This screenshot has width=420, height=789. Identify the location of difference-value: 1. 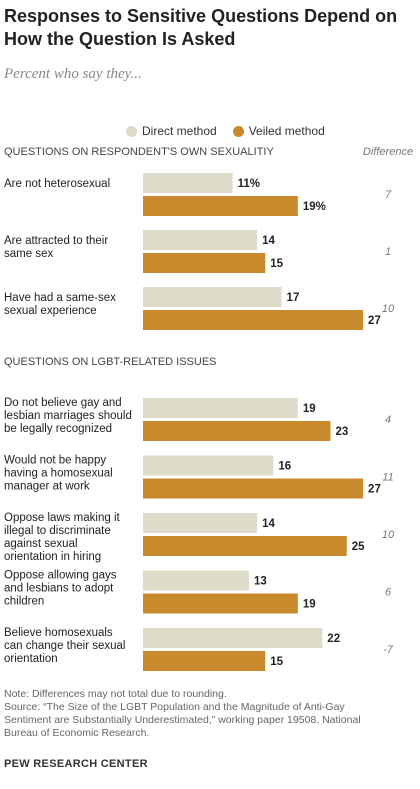
(388, 252).